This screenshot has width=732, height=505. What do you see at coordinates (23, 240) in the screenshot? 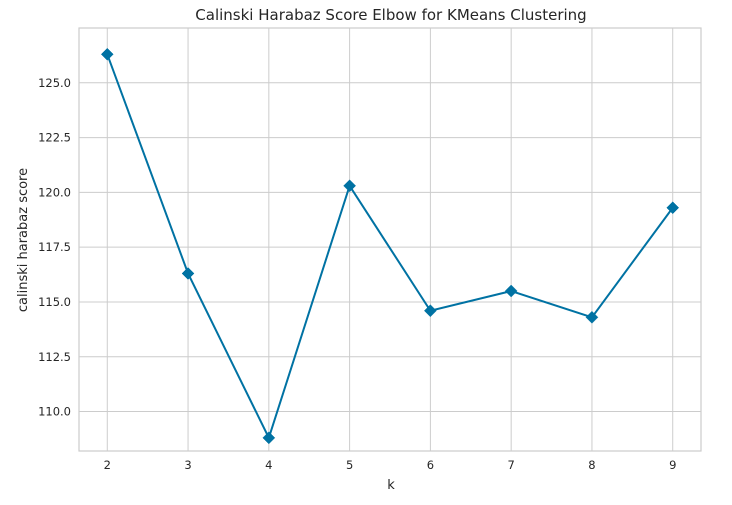
I see `y-axis-label: calinski harabaz score` at bounding box center [23, 240].